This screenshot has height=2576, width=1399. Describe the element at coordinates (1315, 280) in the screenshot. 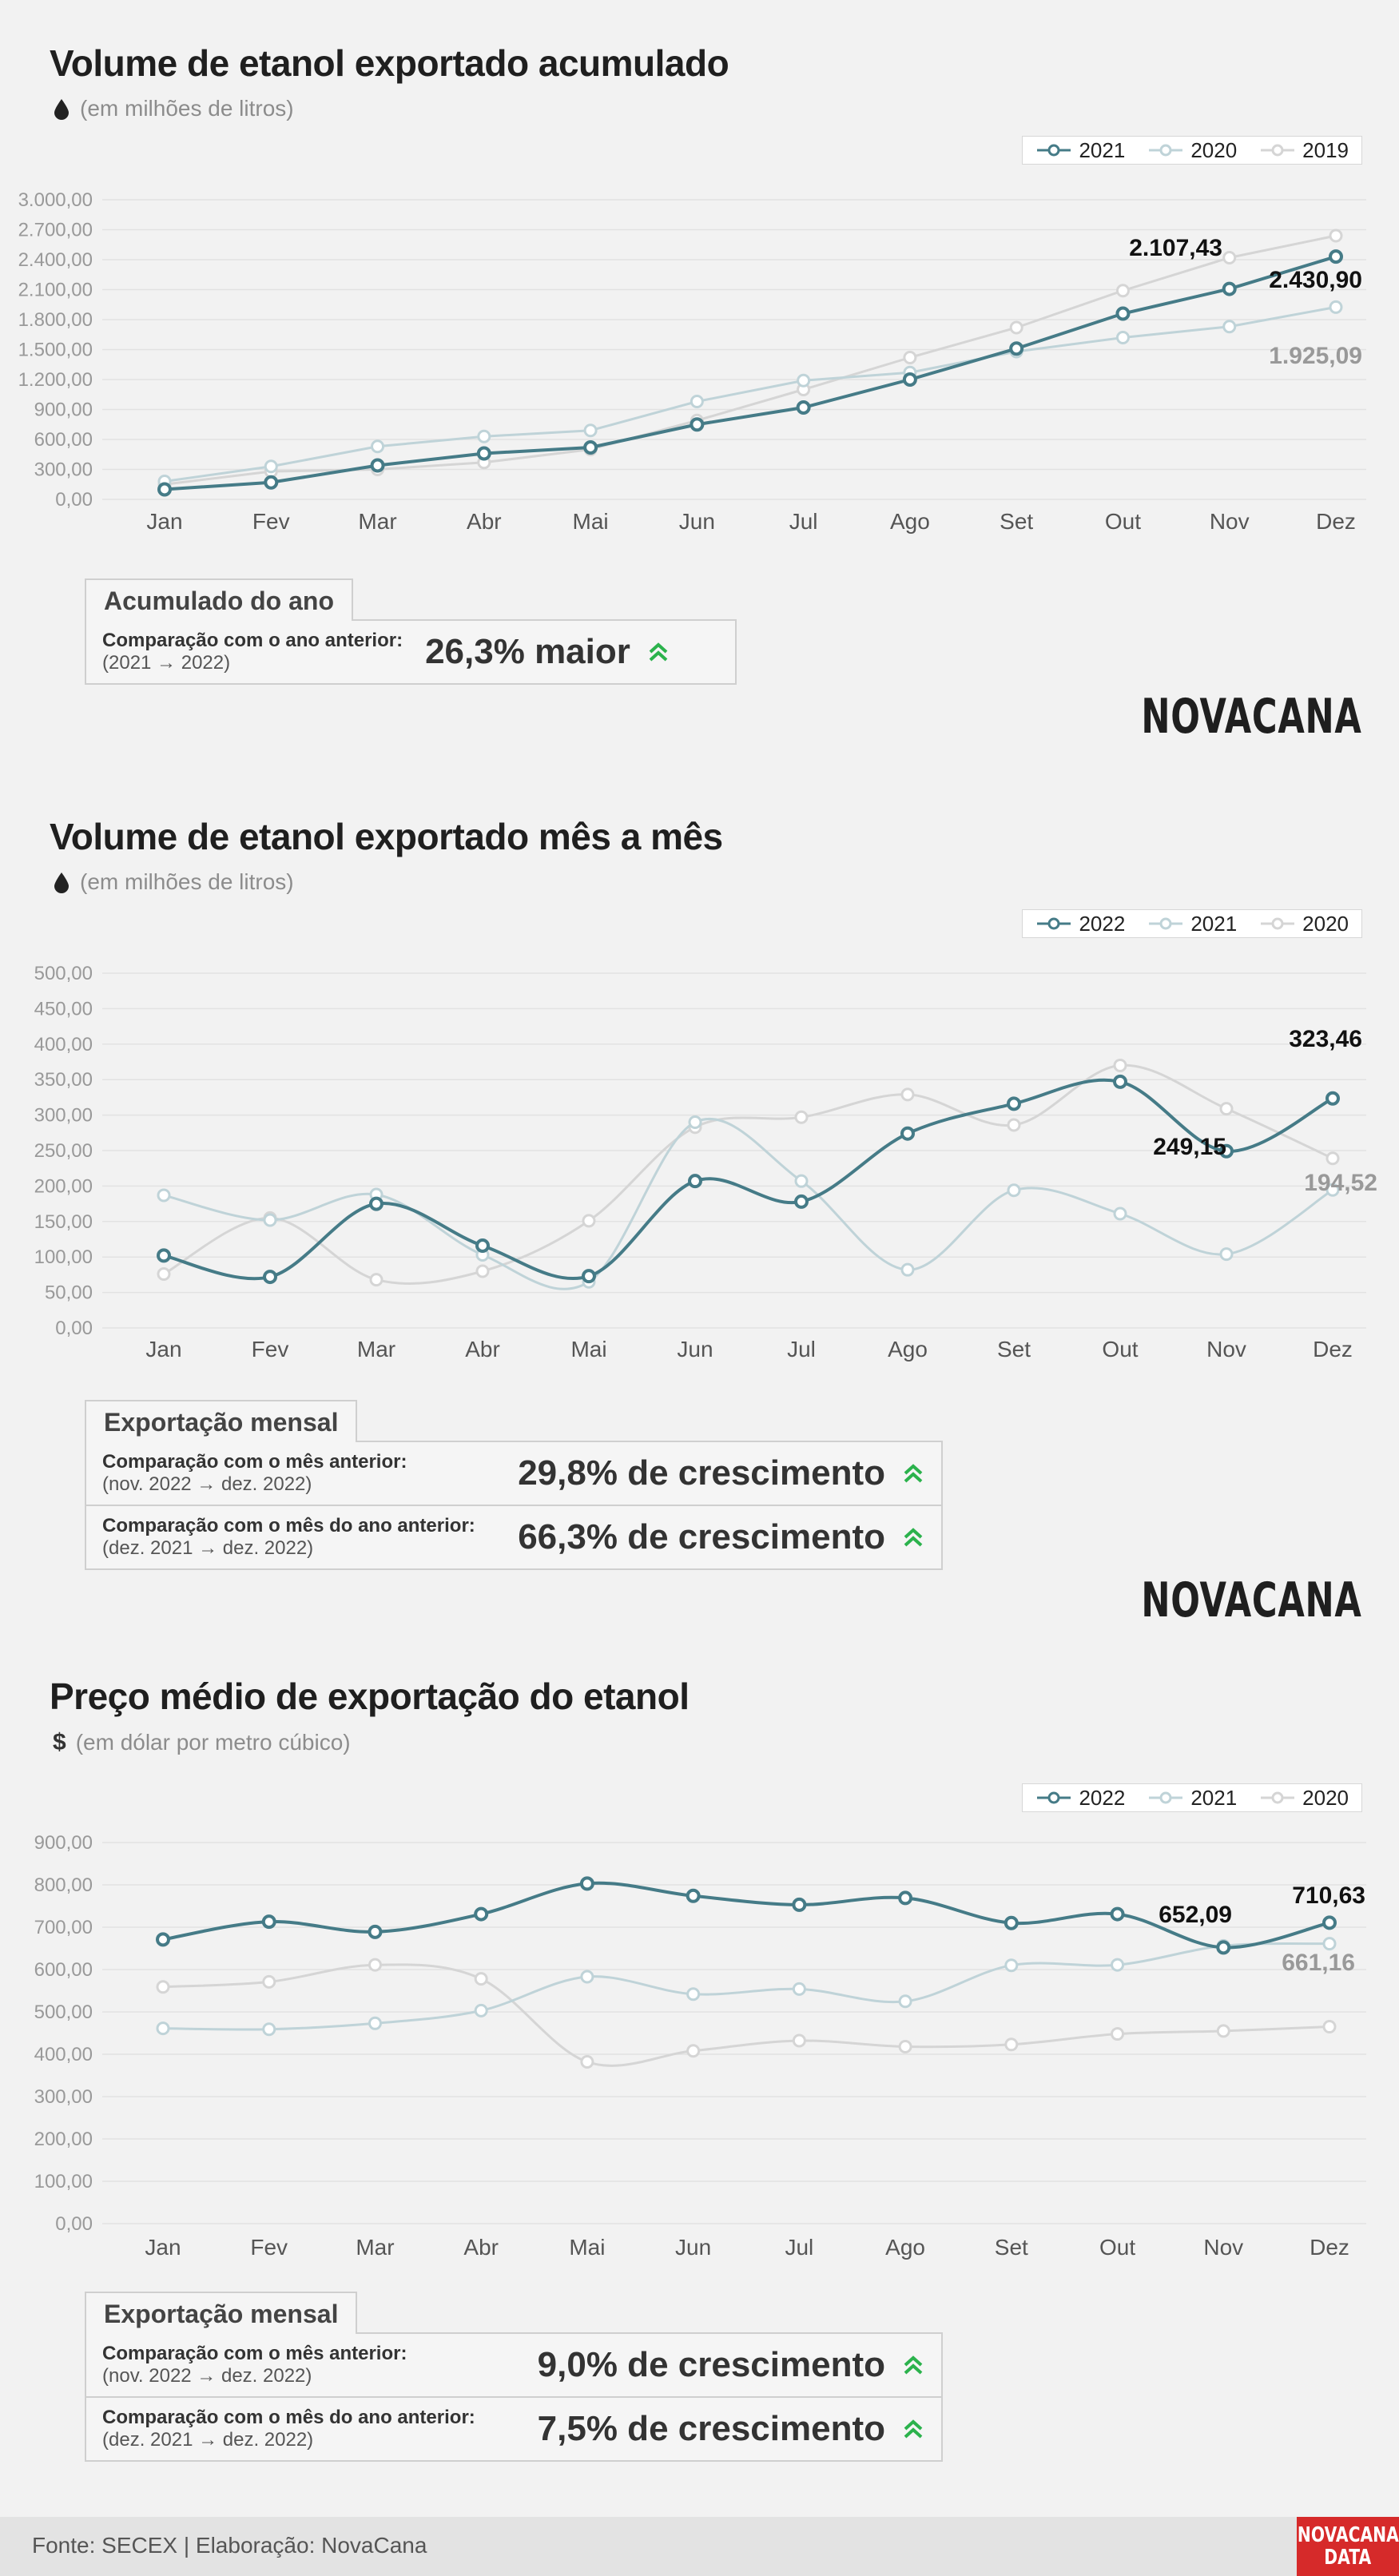

I see `data-label: 2.430,90` at that location.